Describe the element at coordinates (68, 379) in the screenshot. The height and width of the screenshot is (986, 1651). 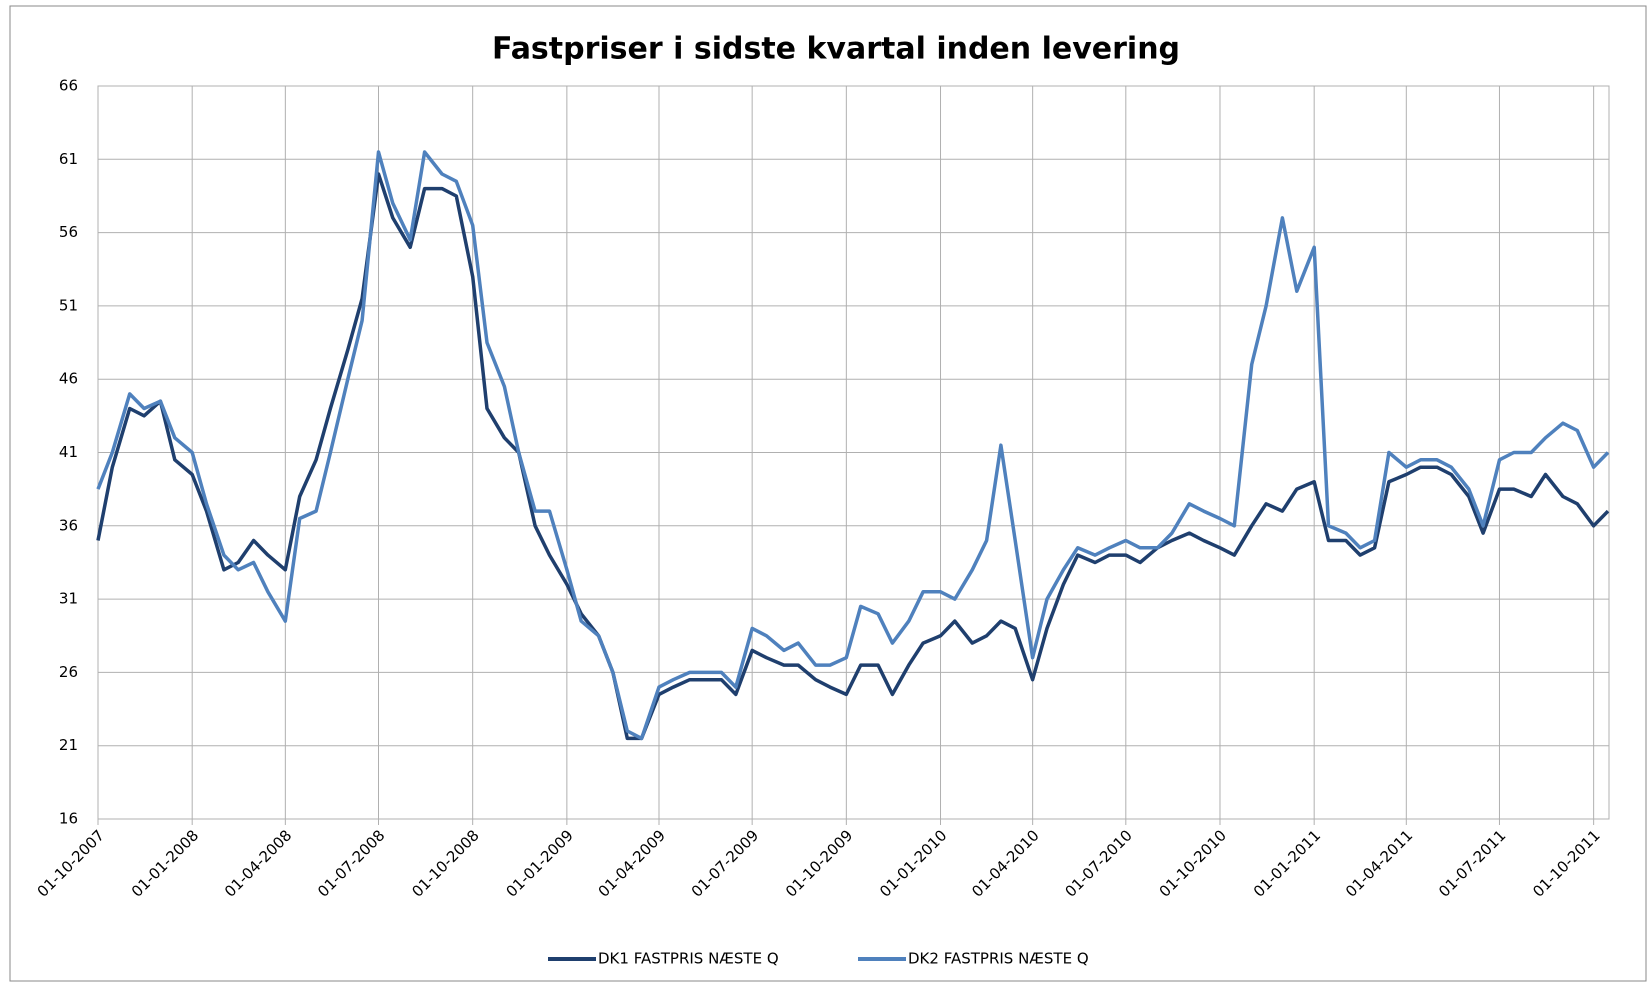
I see `y-tick-label: 46` at that location.